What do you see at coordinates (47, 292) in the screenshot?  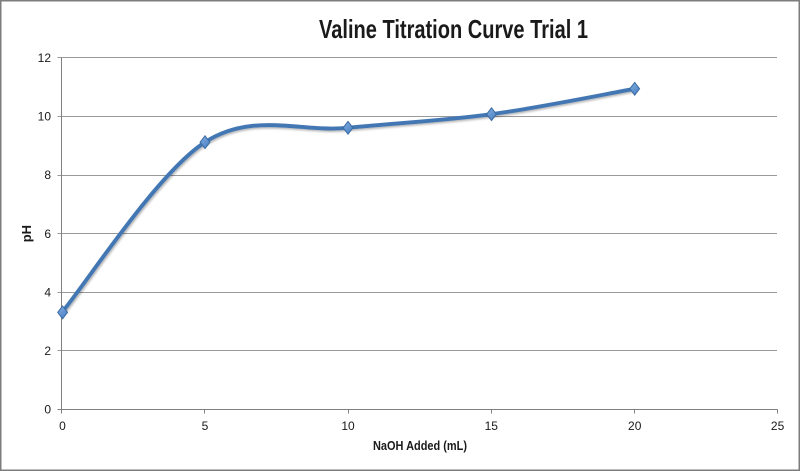 I see `svg-text: 4` at bounding box center [47, 292].